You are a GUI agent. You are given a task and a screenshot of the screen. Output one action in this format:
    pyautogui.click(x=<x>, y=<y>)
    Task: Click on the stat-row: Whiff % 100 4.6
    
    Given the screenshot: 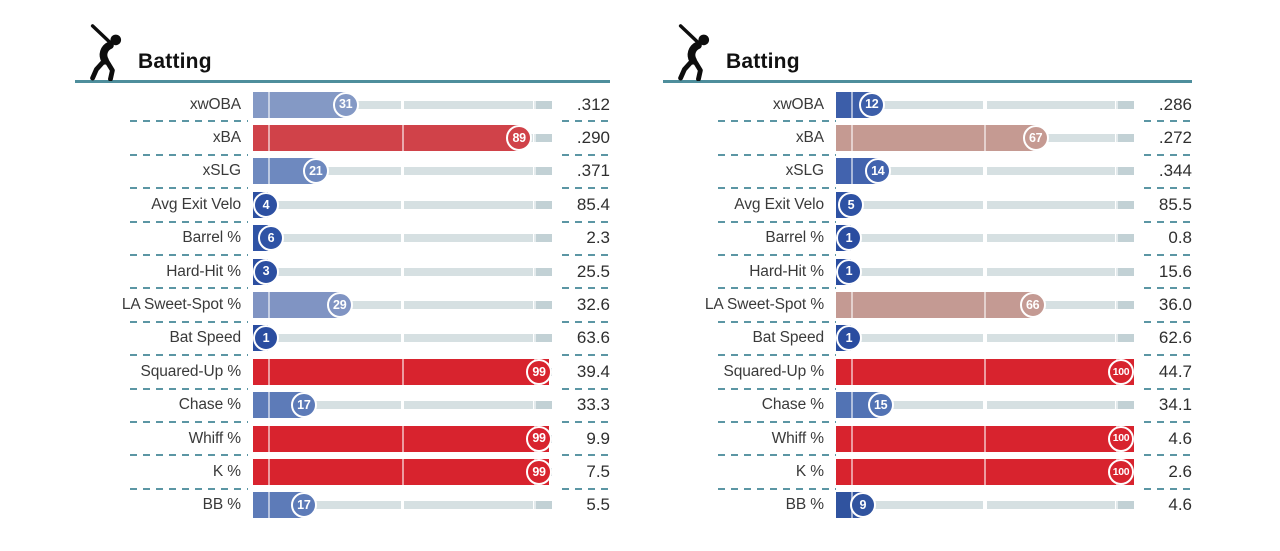 What is the action you would take?
    pyautogui.click(x=927, y=437)
    